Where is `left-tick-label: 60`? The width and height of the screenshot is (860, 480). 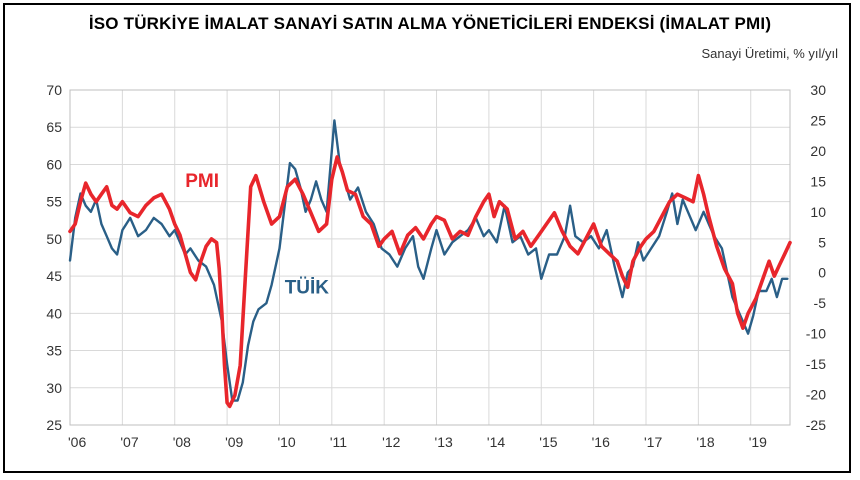 left-tick-label: 60 is located at coordinates (54, 164).